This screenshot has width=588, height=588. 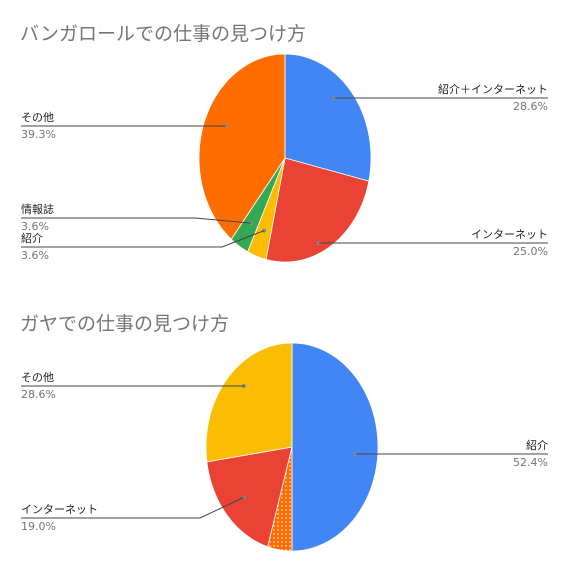 I want to click on slice-label: 情報誌, so click(x=37, y=209).